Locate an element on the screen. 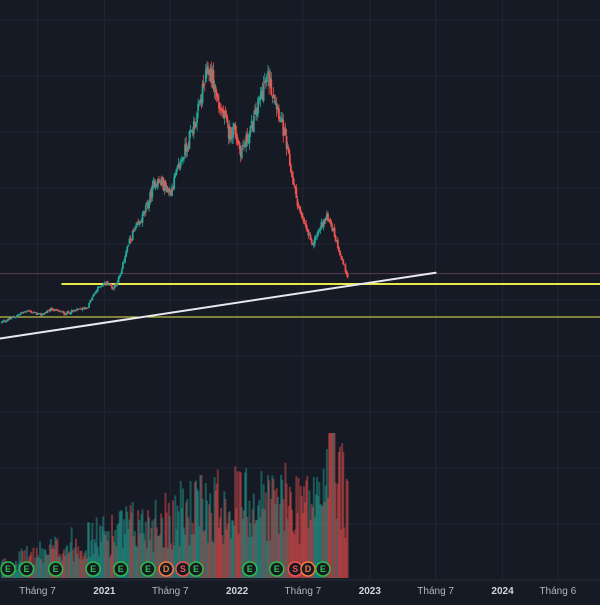 Image resolution: width=600 pixels, height=605 pixels. dividend-marker: D is located at coordinates (308, 569).